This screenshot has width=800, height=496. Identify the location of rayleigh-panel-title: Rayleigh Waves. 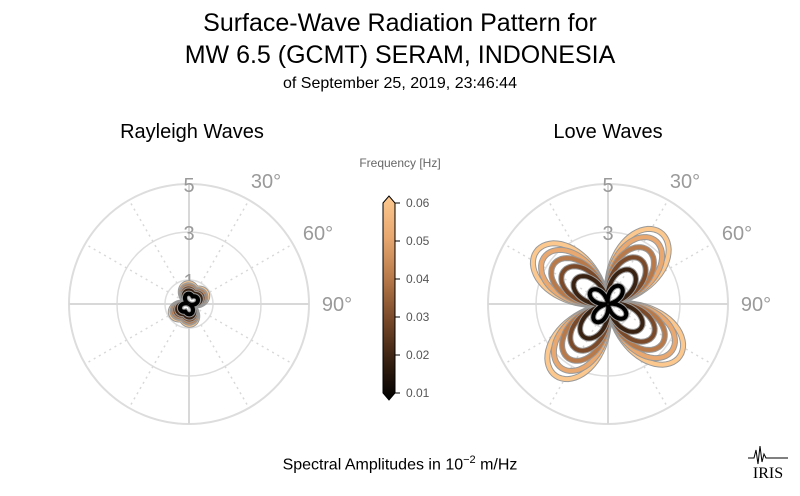
(192, 132).